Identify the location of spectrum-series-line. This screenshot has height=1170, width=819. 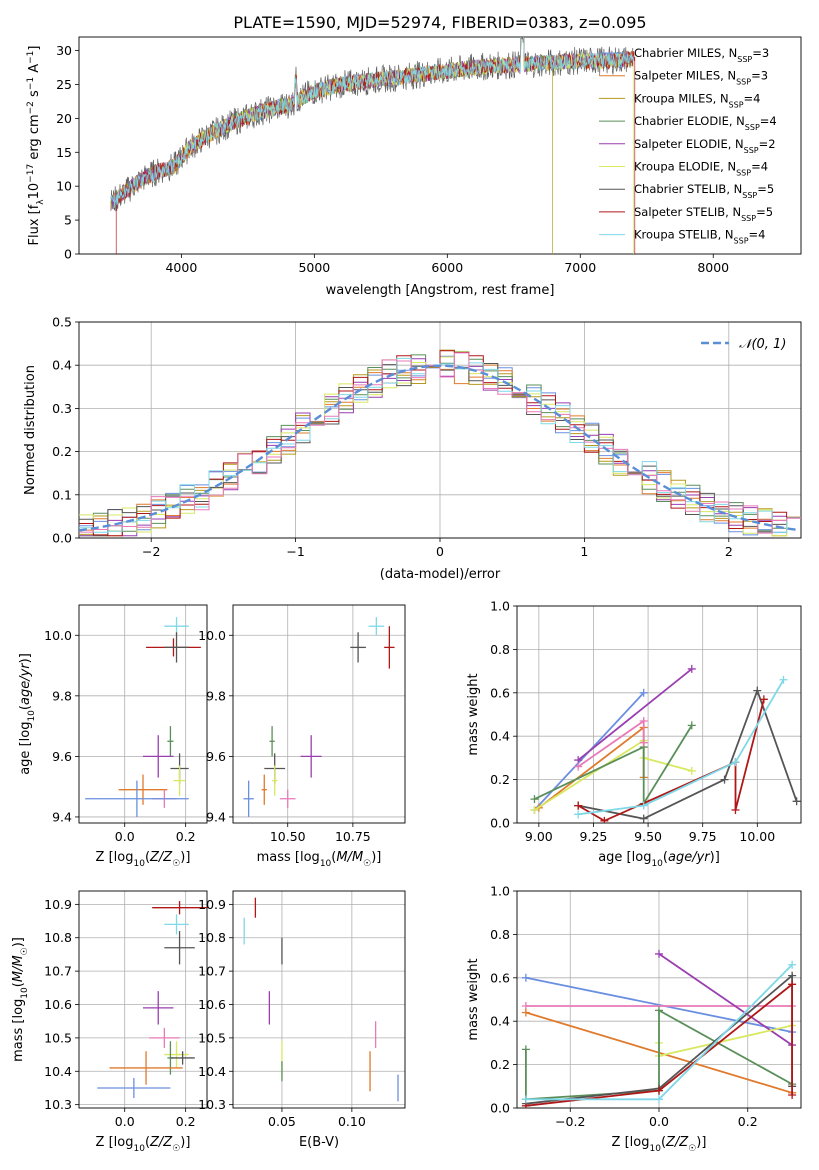
(372, 123).